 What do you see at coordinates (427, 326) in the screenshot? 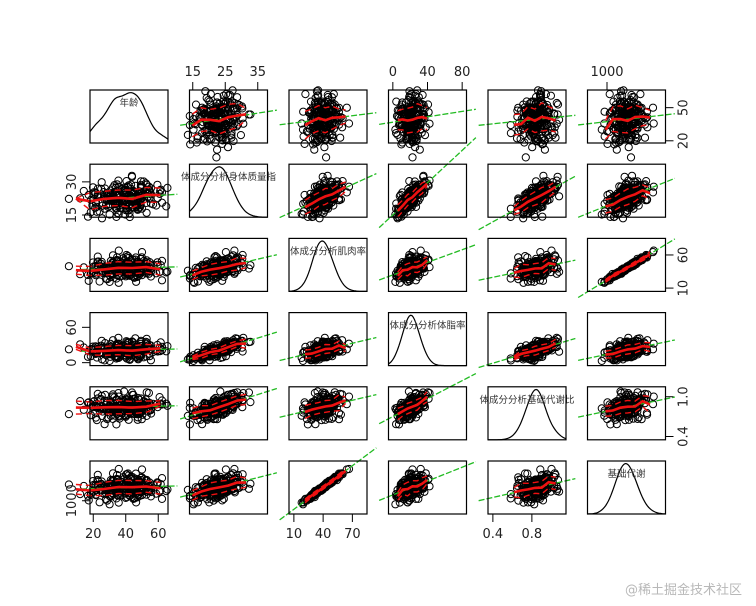
I see `variable-label: 体成分分析体脂率` at bounding box center [427, 326].